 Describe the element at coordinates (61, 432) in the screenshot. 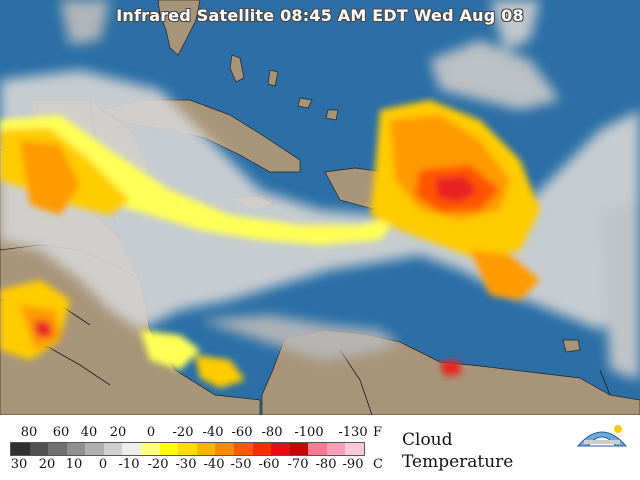

I see `f-label-2: 60` at that location.